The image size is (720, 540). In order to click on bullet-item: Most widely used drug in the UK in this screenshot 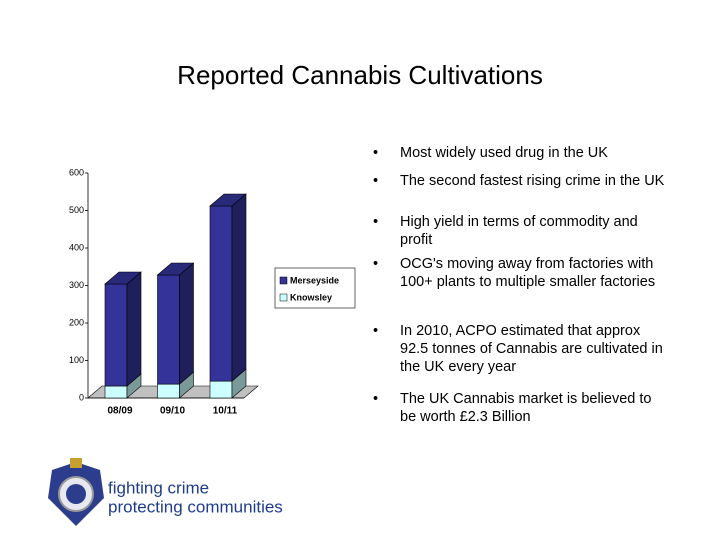, I will do `click(520, 153)`.